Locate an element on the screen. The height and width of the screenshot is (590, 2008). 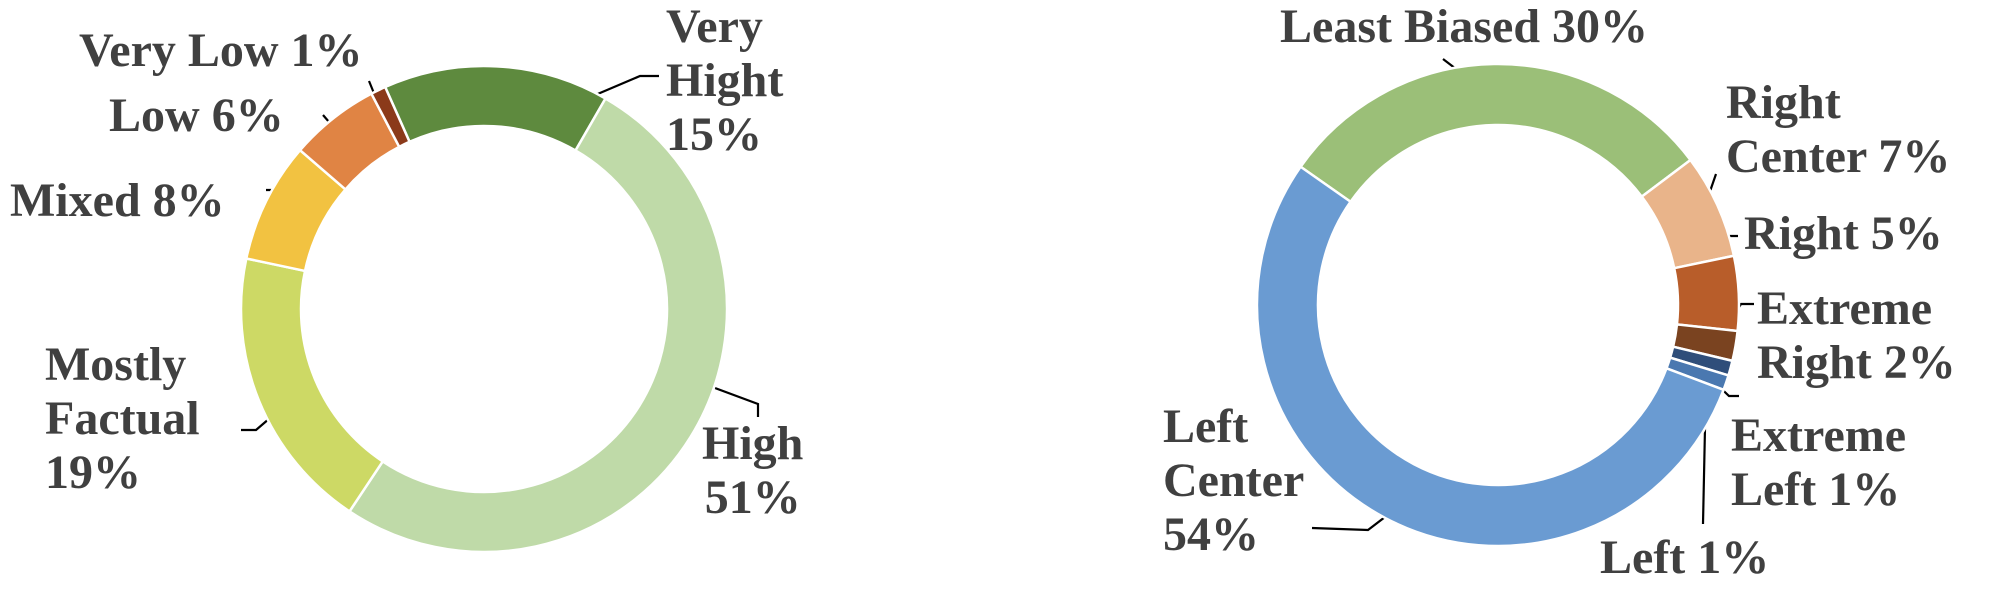
value-label: 5% is located at coordinates (1906, 233).